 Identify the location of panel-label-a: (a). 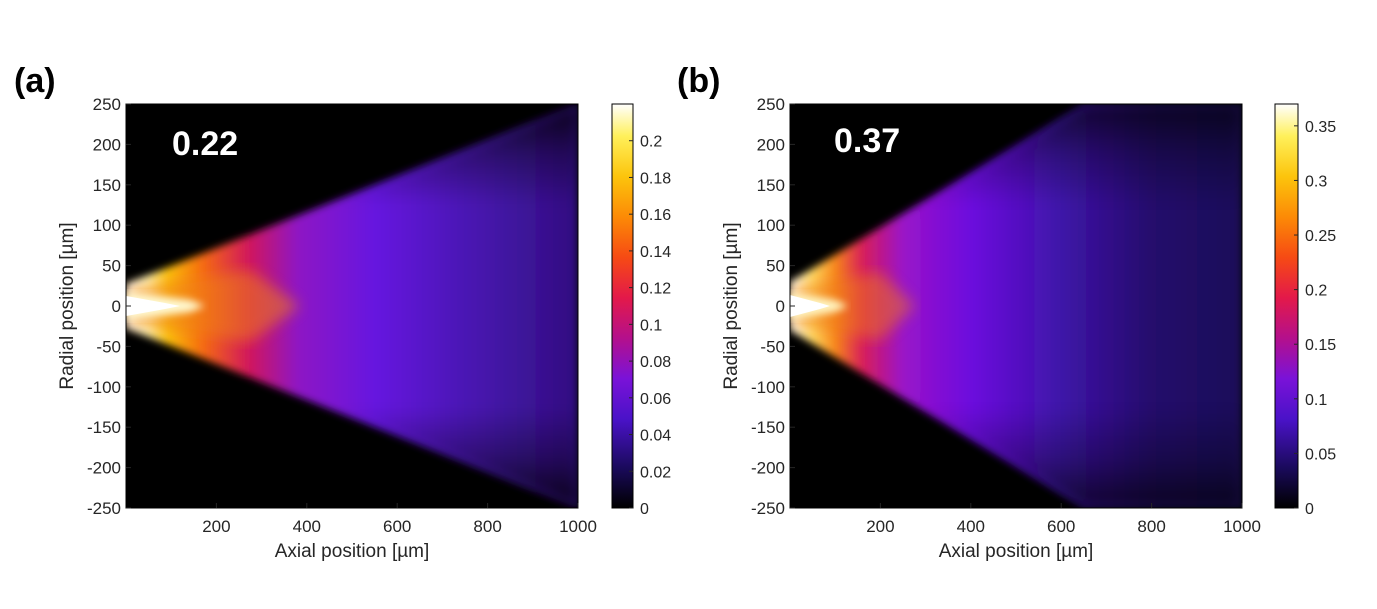
(35, 81).